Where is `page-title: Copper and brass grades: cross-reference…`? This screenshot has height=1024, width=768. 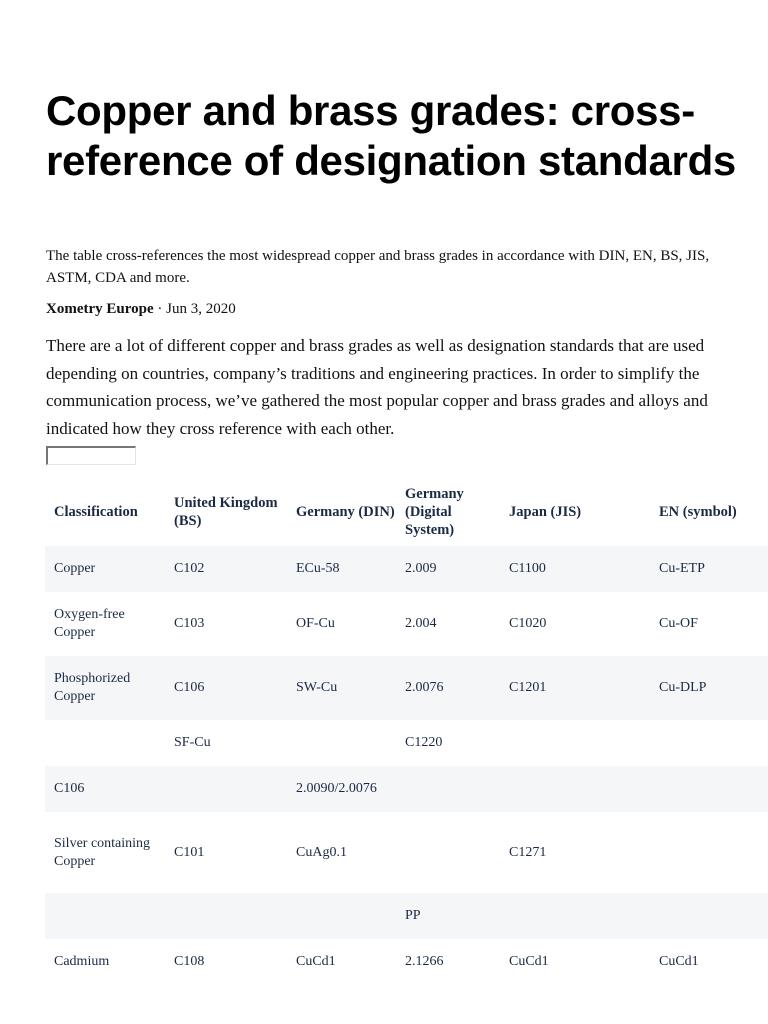 page-title: Copper and brass grades: cross-reference… is located at coordinates (391, 135).